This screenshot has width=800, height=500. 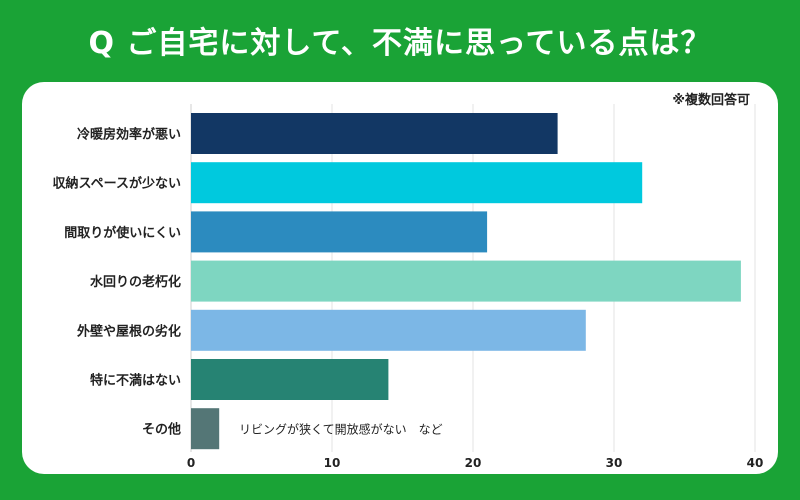 I want to click on x-tick-label-10: 10, so click(x=332, y=463).